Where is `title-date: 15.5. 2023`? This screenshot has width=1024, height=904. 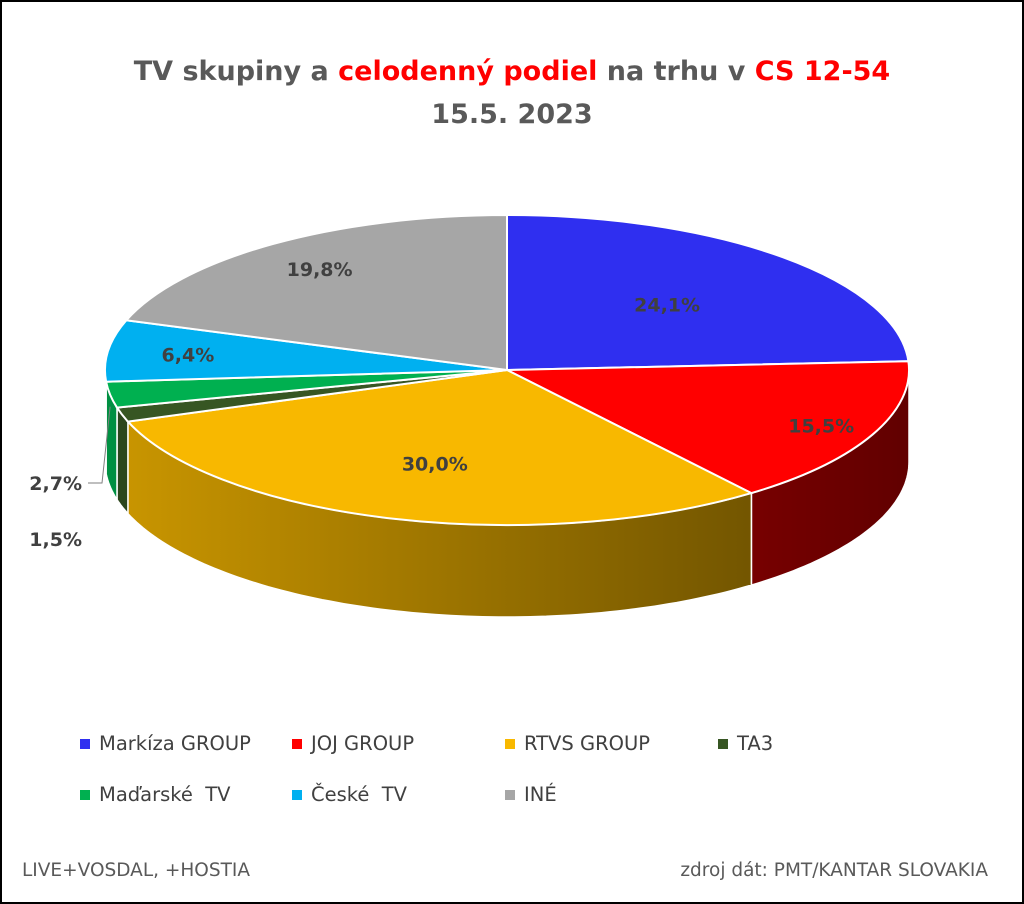 title-date: 15.5. 2023 is located at coordinates (512, 114).